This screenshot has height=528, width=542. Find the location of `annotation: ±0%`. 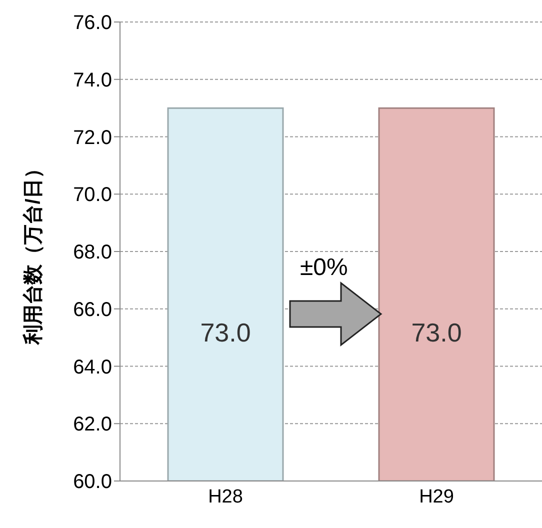

annotation: ±0% is located at coordinates (324, 268).